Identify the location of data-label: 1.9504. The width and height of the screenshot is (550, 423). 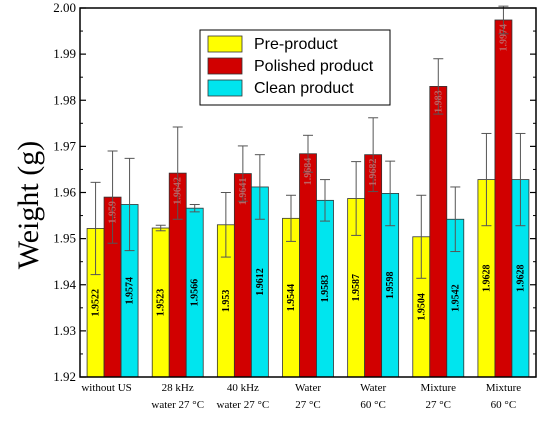
(421, 307).